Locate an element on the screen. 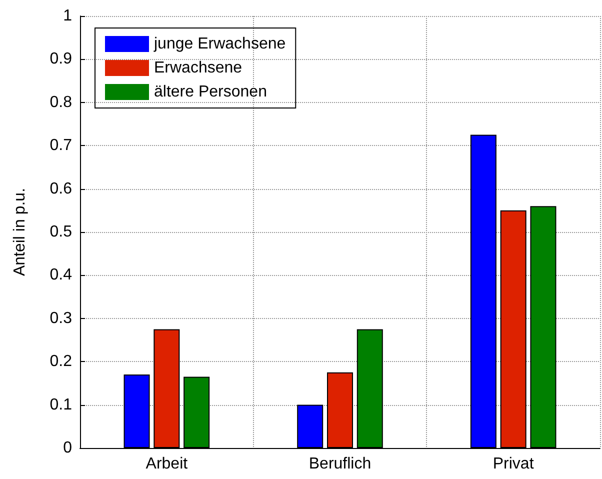 The width and height of the screenshot is (602, 479). legend-label: Erwachsene is located at coordinates (198, 68).